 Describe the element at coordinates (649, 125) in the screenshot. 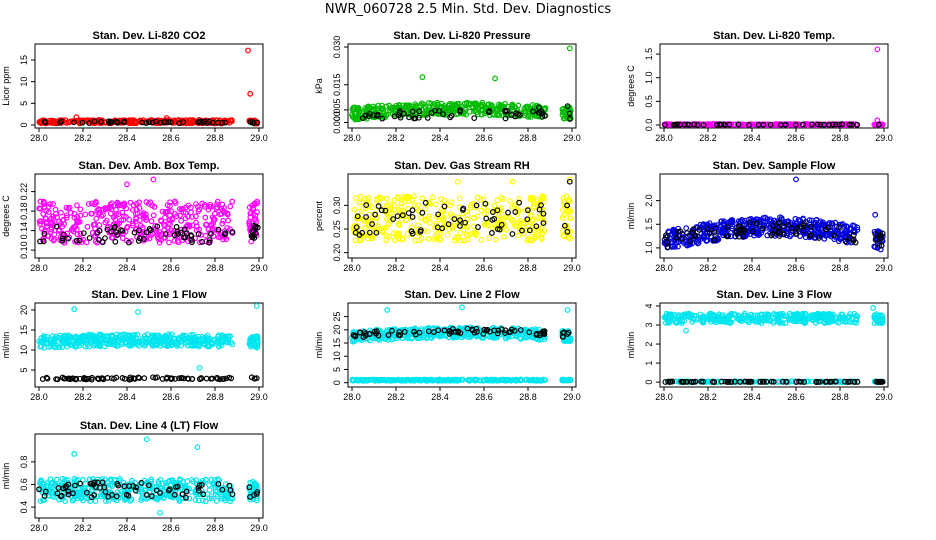

I see `y-tick-label: 0.0` at that location.